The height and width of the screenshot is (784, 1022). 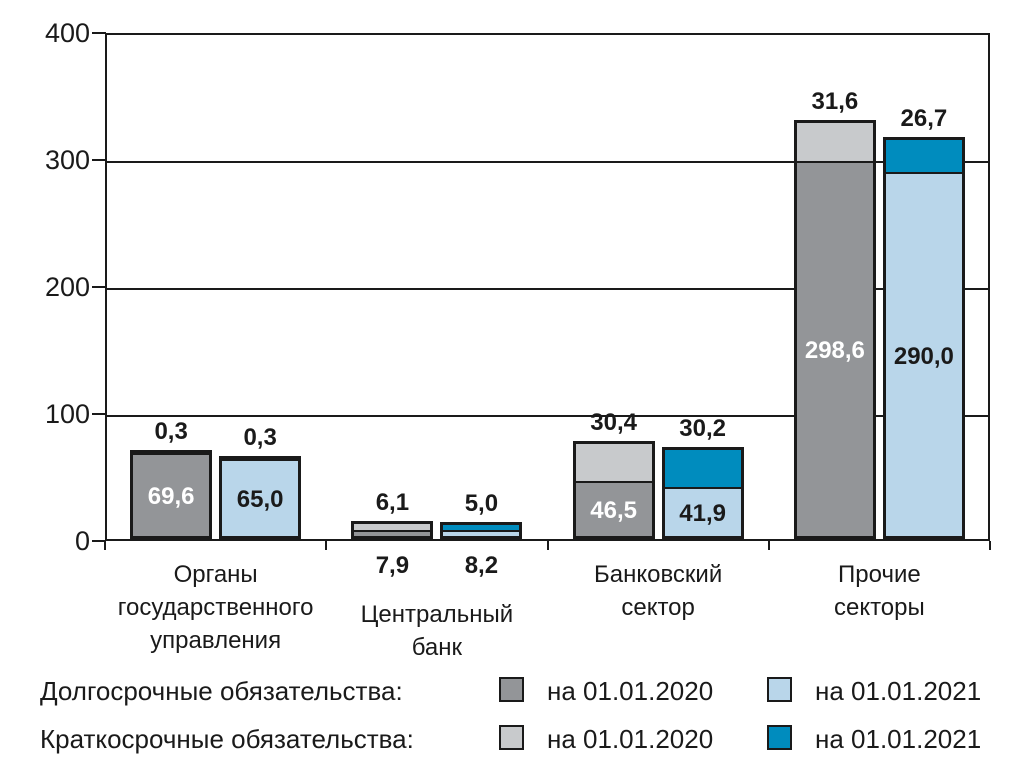 I want to click on value-label-short-term: 5,0, so click(x=481, y=504).